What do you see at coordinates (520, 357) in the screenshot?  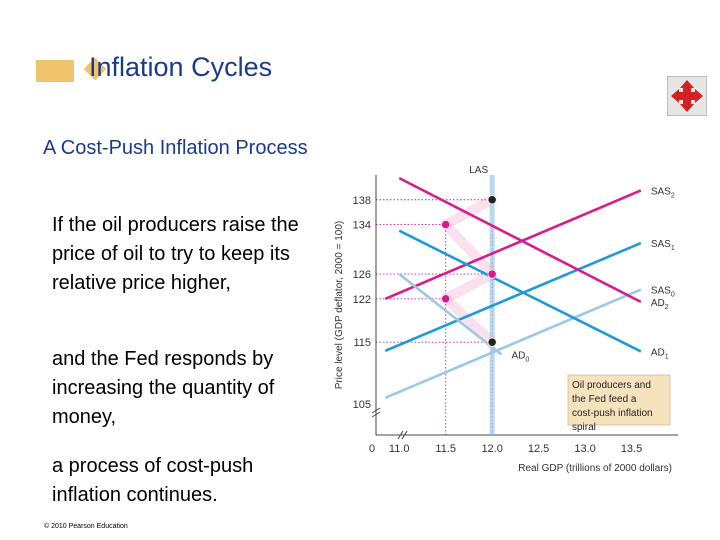 I see `label-ad0: AD0` at bounding box center [520, 357].